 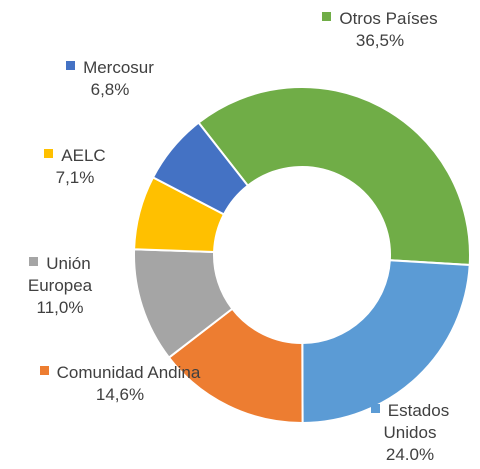 What do you see at coordinates (388, 18) in the screenshot?
I see `category-label: Otros Países` at bounding box center [388, 18].